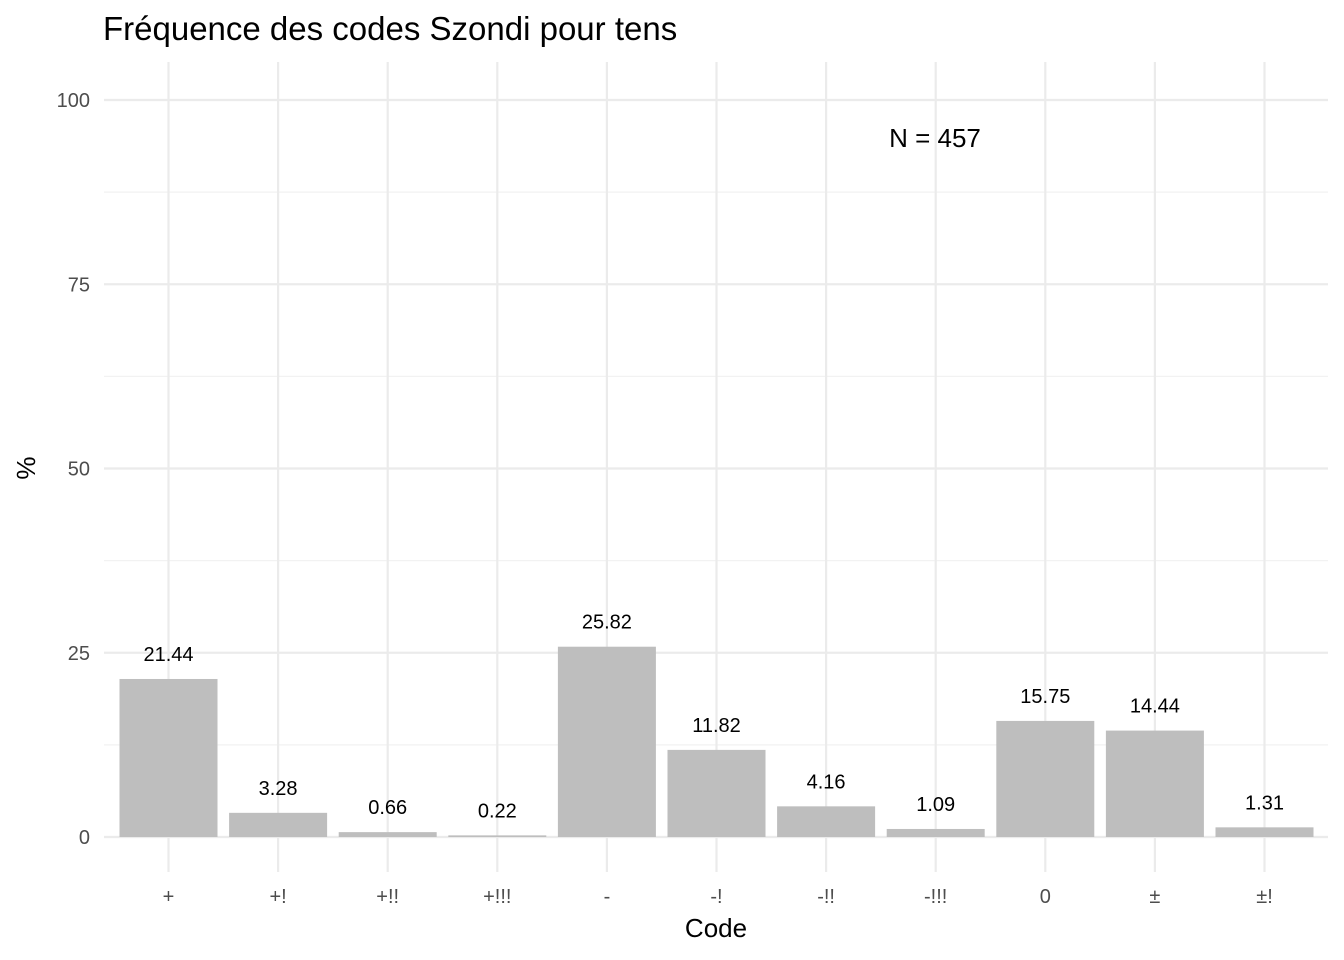 This screenshot has width=1344, height=960. Describe the element at coordinates (390, 28) in the screenshot. I see `chart-title: Fréquence des codes Szondi pour tens` at that location.